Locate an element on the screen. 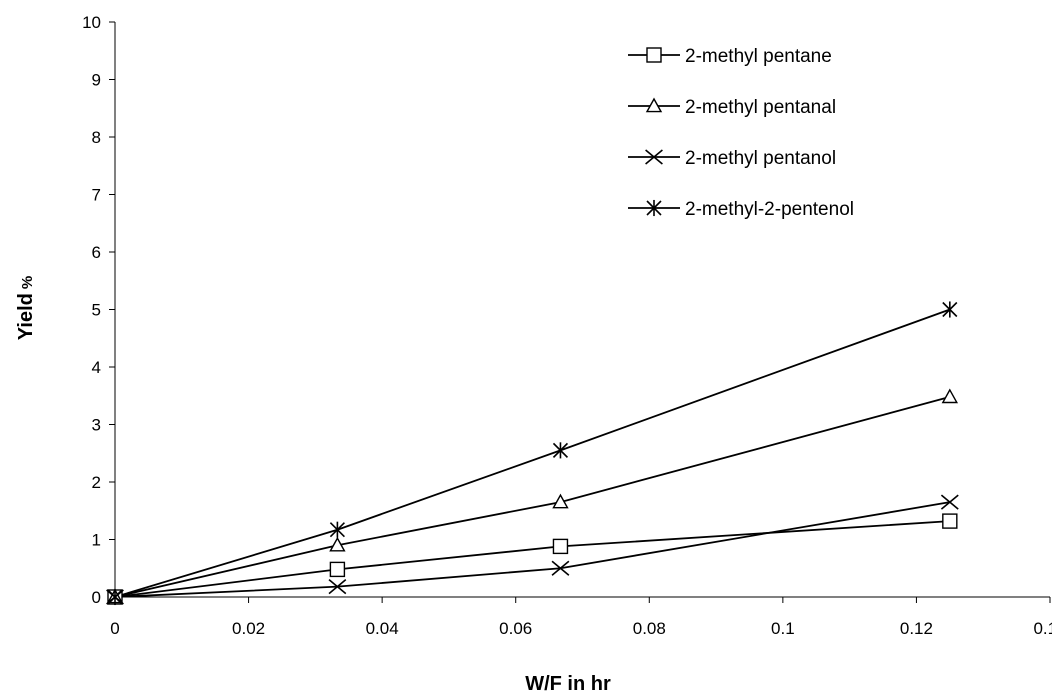  legend-label-1: 2-methyl pentane is located at coordinates (758, 56).